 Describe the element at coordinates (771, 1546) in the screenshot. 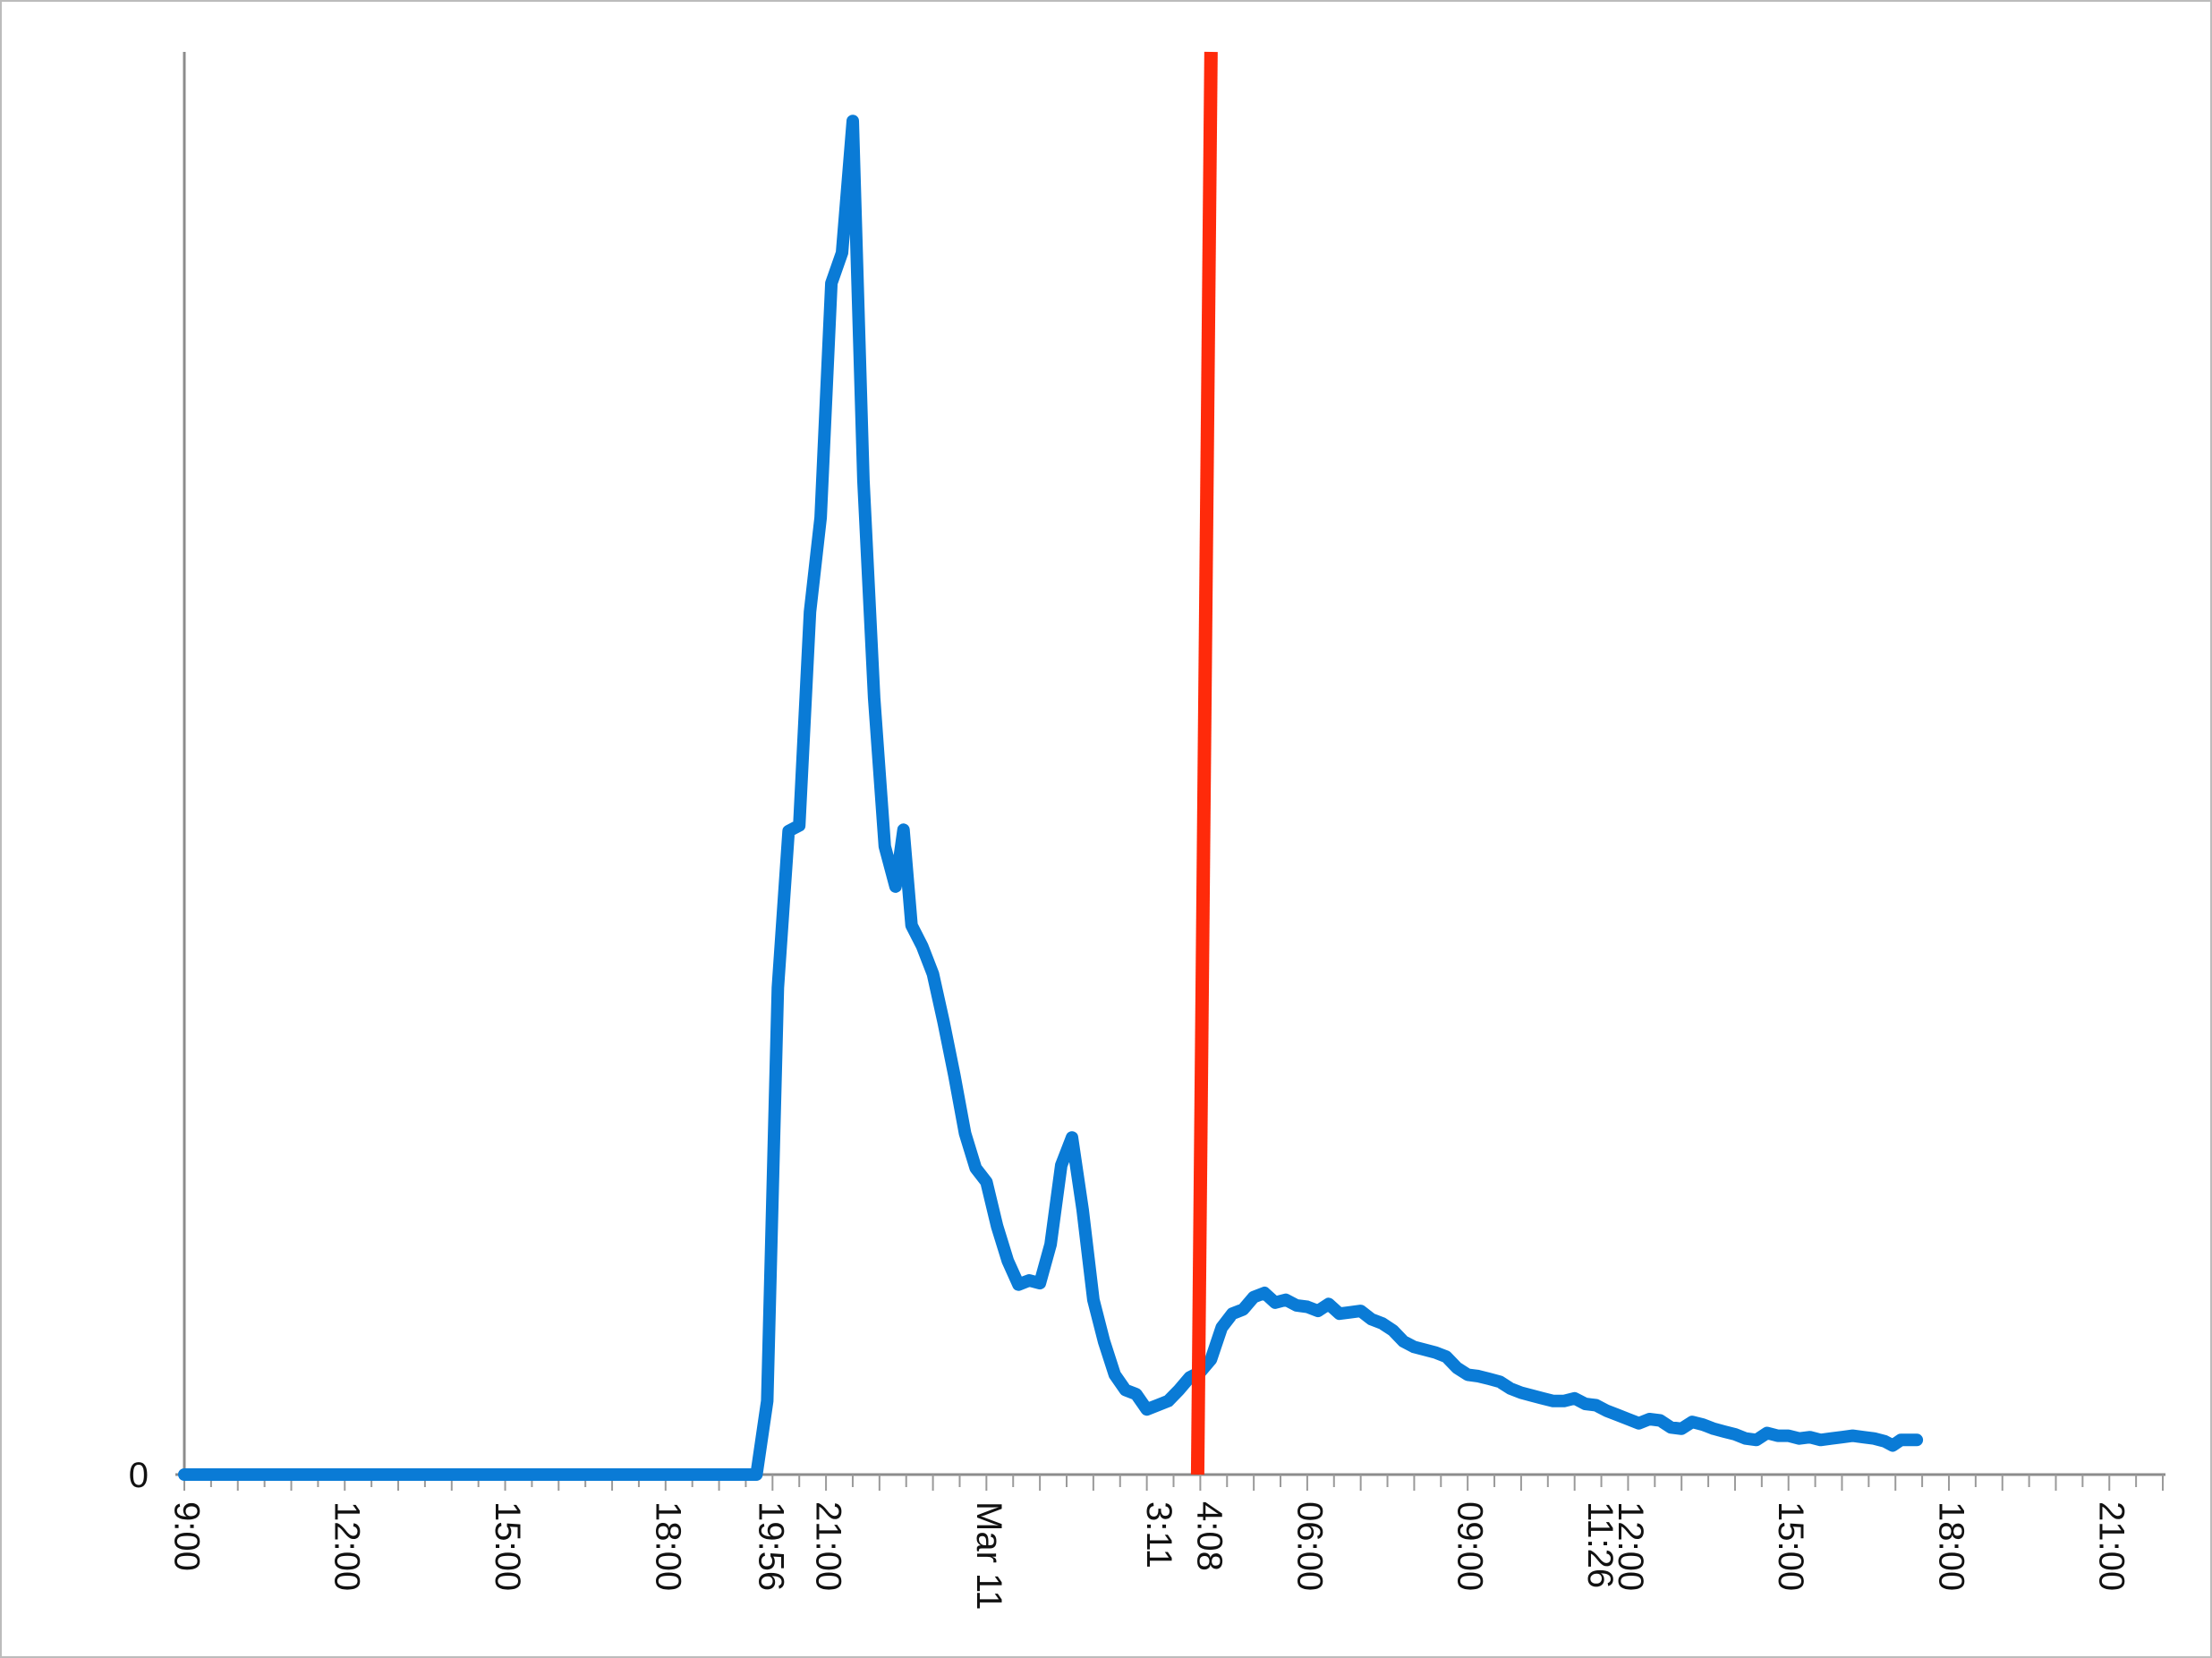

I see `x-tick-label: 19:56` at that location.